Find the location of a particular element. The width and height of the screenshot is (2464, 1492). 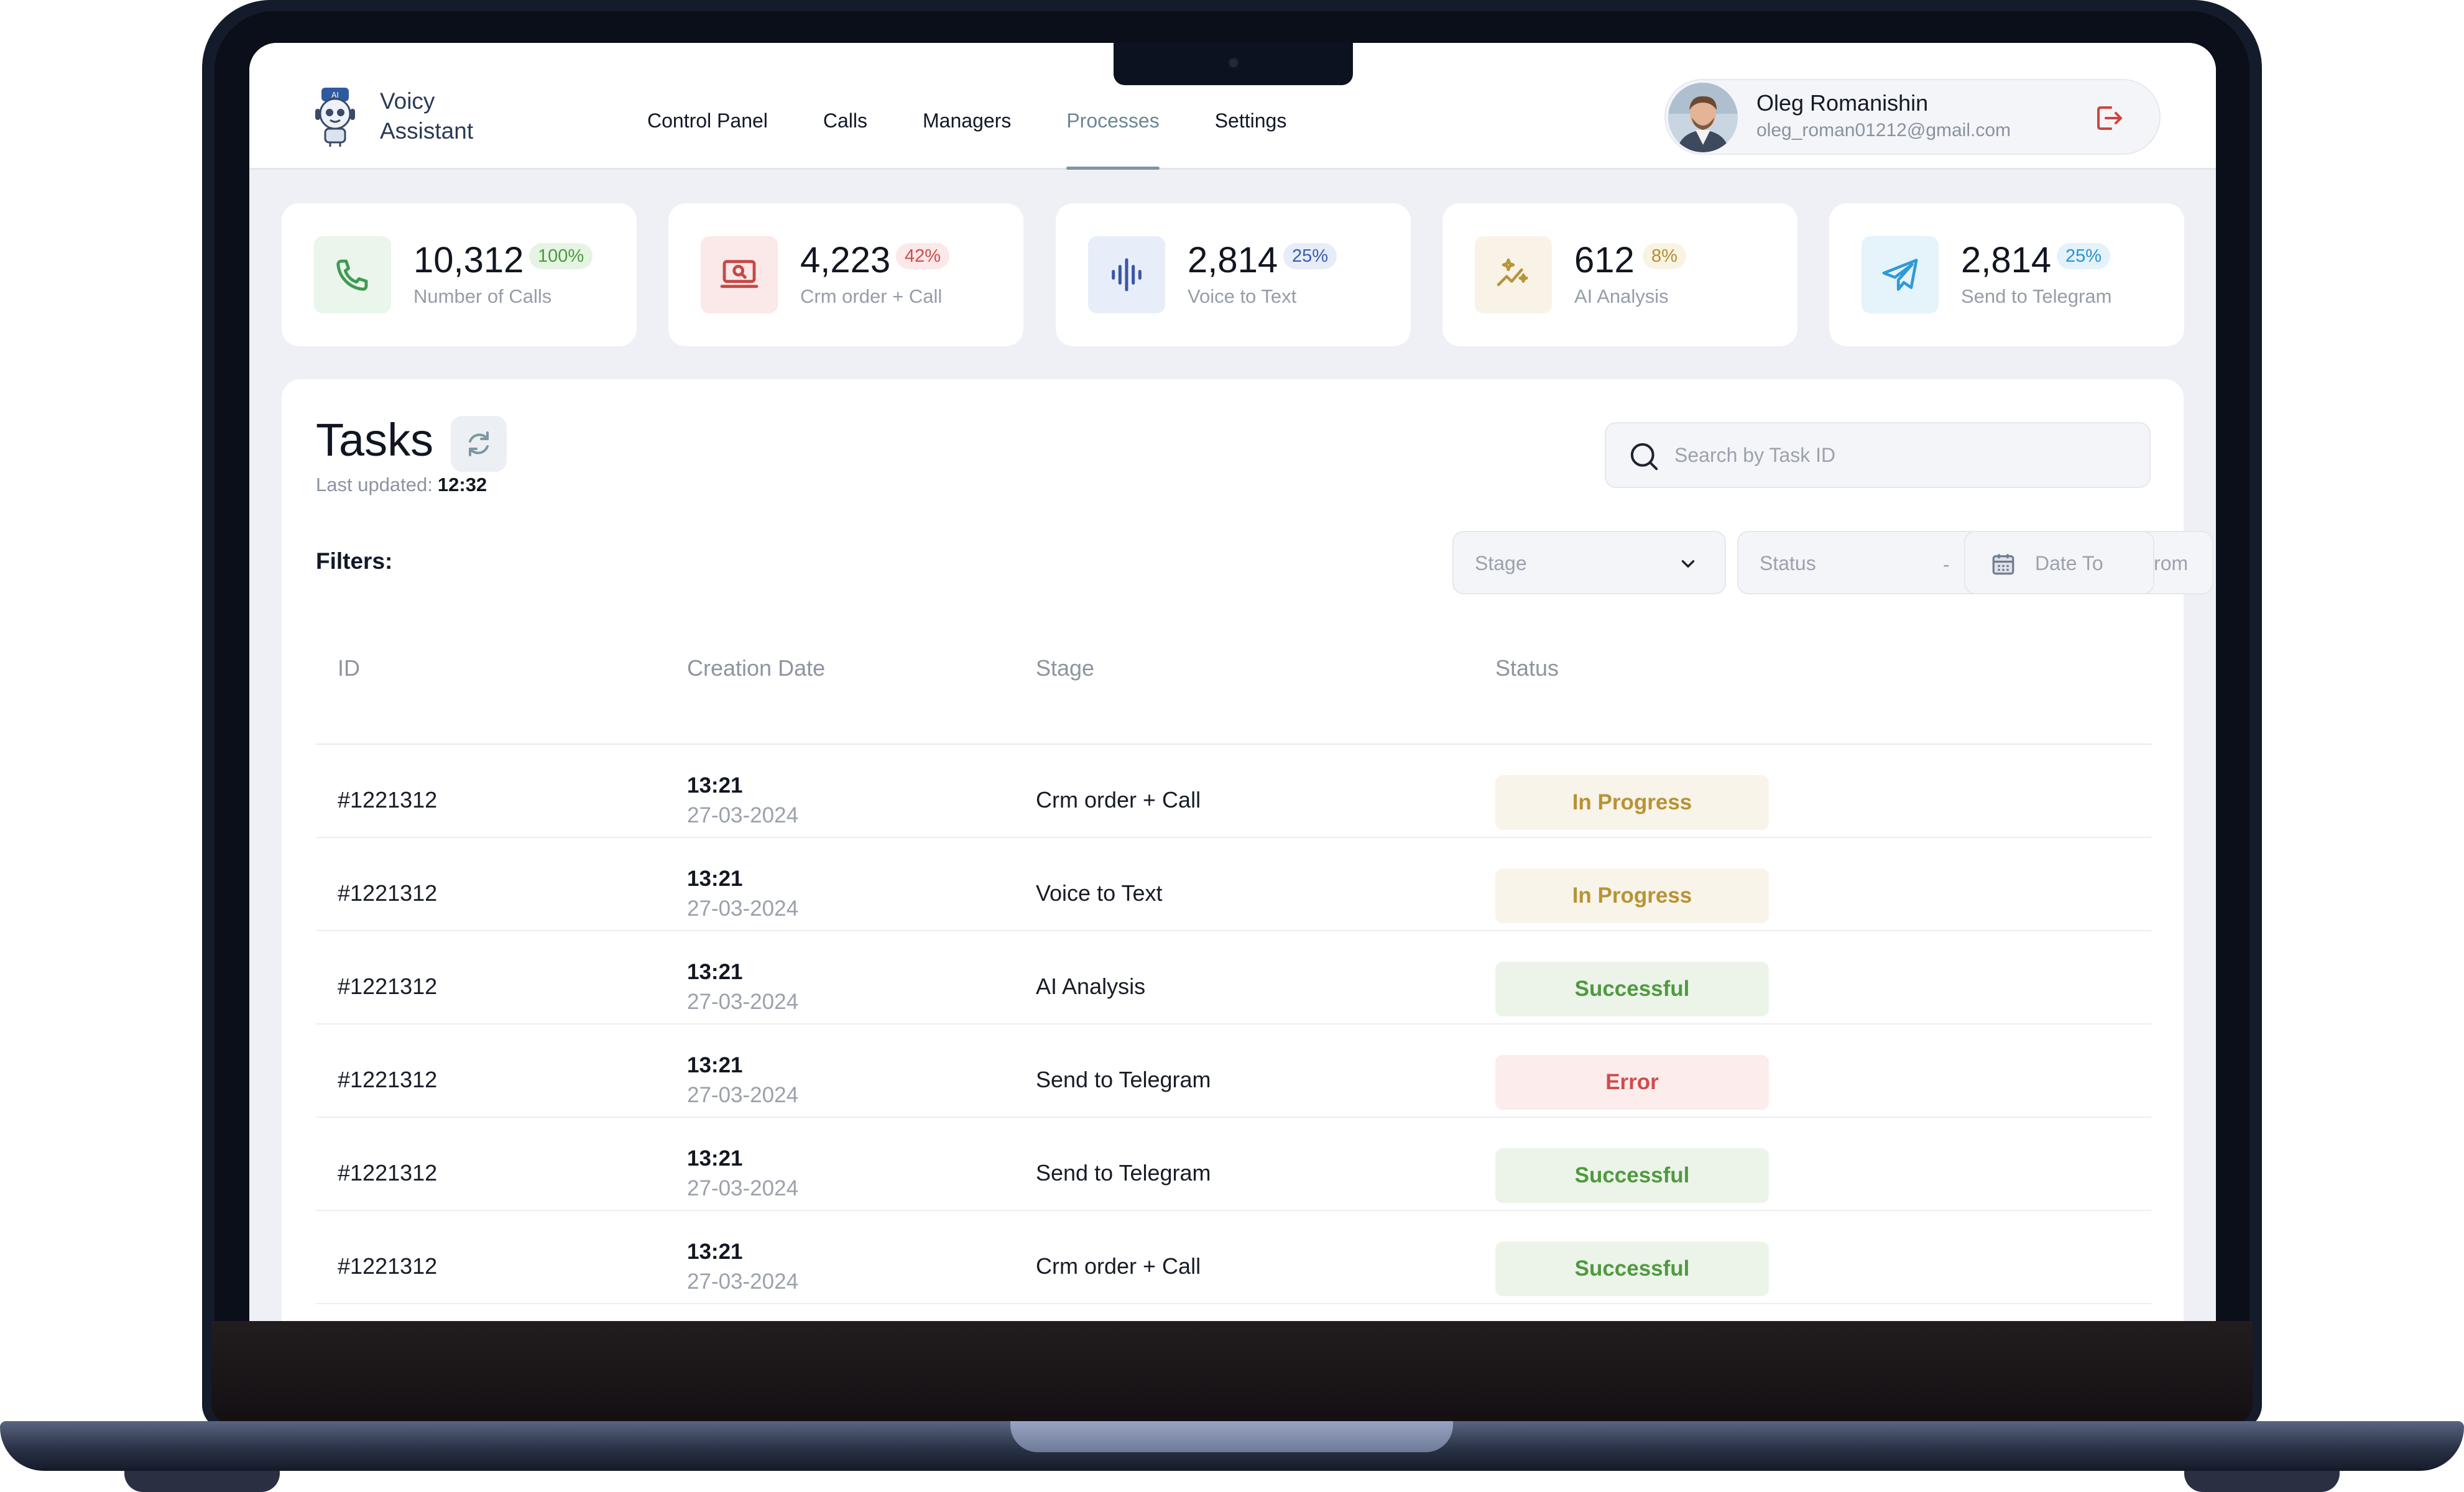

status-badge: Error is located at coordinates (1632, 1082).